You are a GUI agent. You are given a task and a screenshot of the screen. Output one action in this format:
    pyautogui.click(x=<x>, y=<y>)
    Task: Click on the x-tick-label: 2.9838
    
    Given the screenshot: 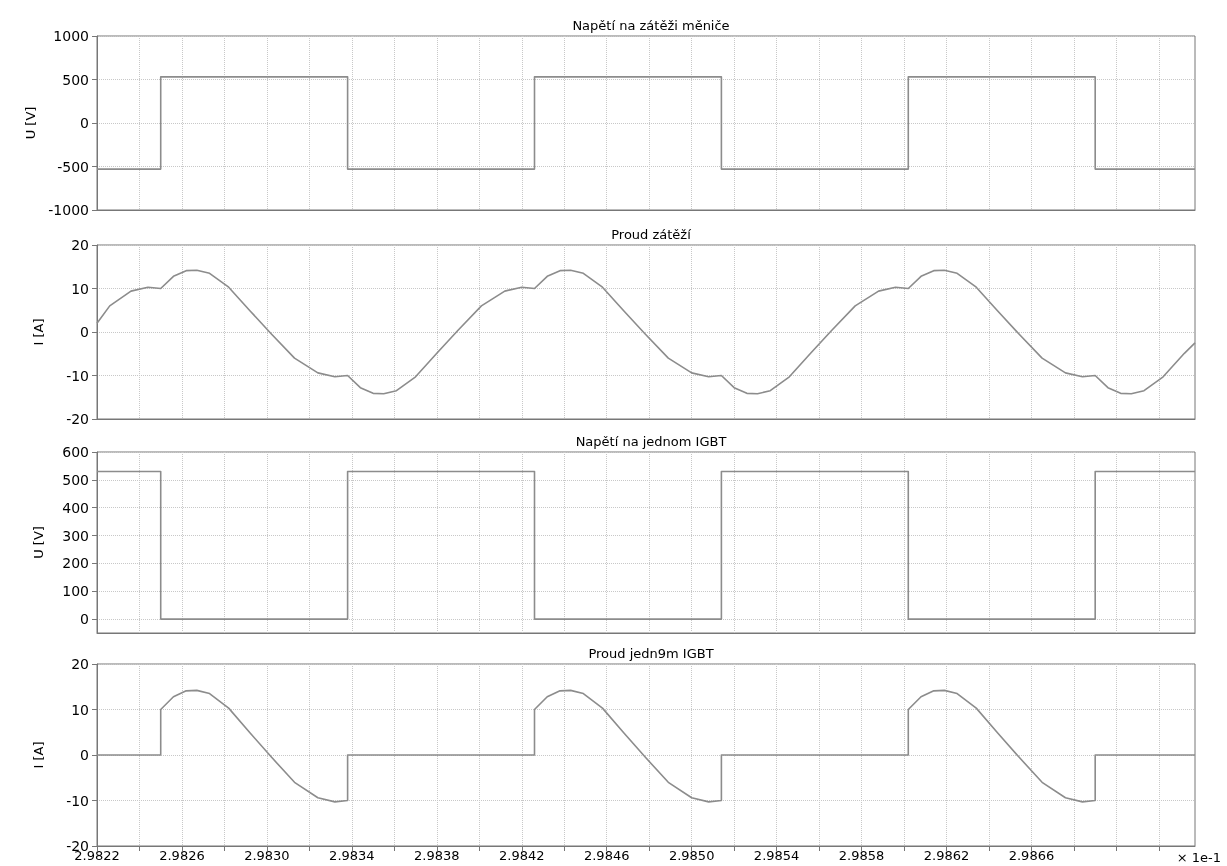 What is the action you would take?
    pyautogui.click(x=437, y=855)
    